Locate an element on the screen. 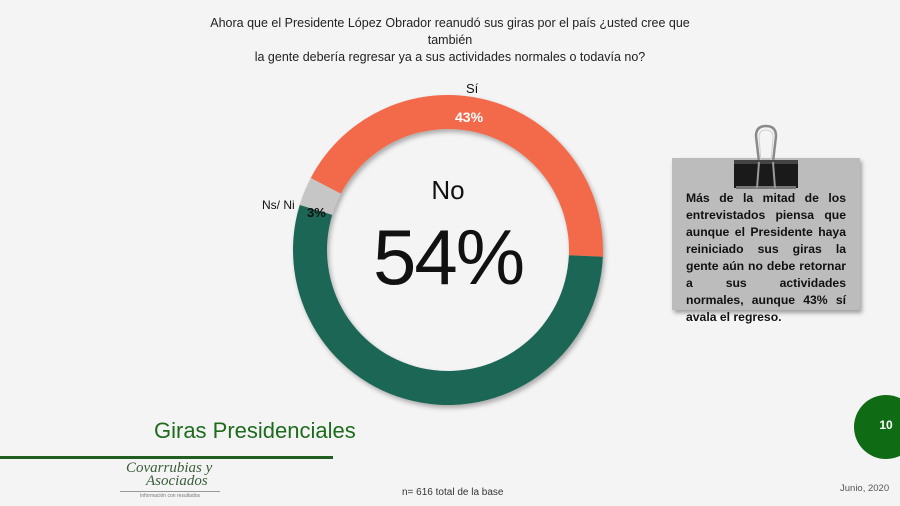 Image resolution: width=900 pixels, height=506 pixels. logo-tagline: Información con resultados is located at coordinates (170, 495).